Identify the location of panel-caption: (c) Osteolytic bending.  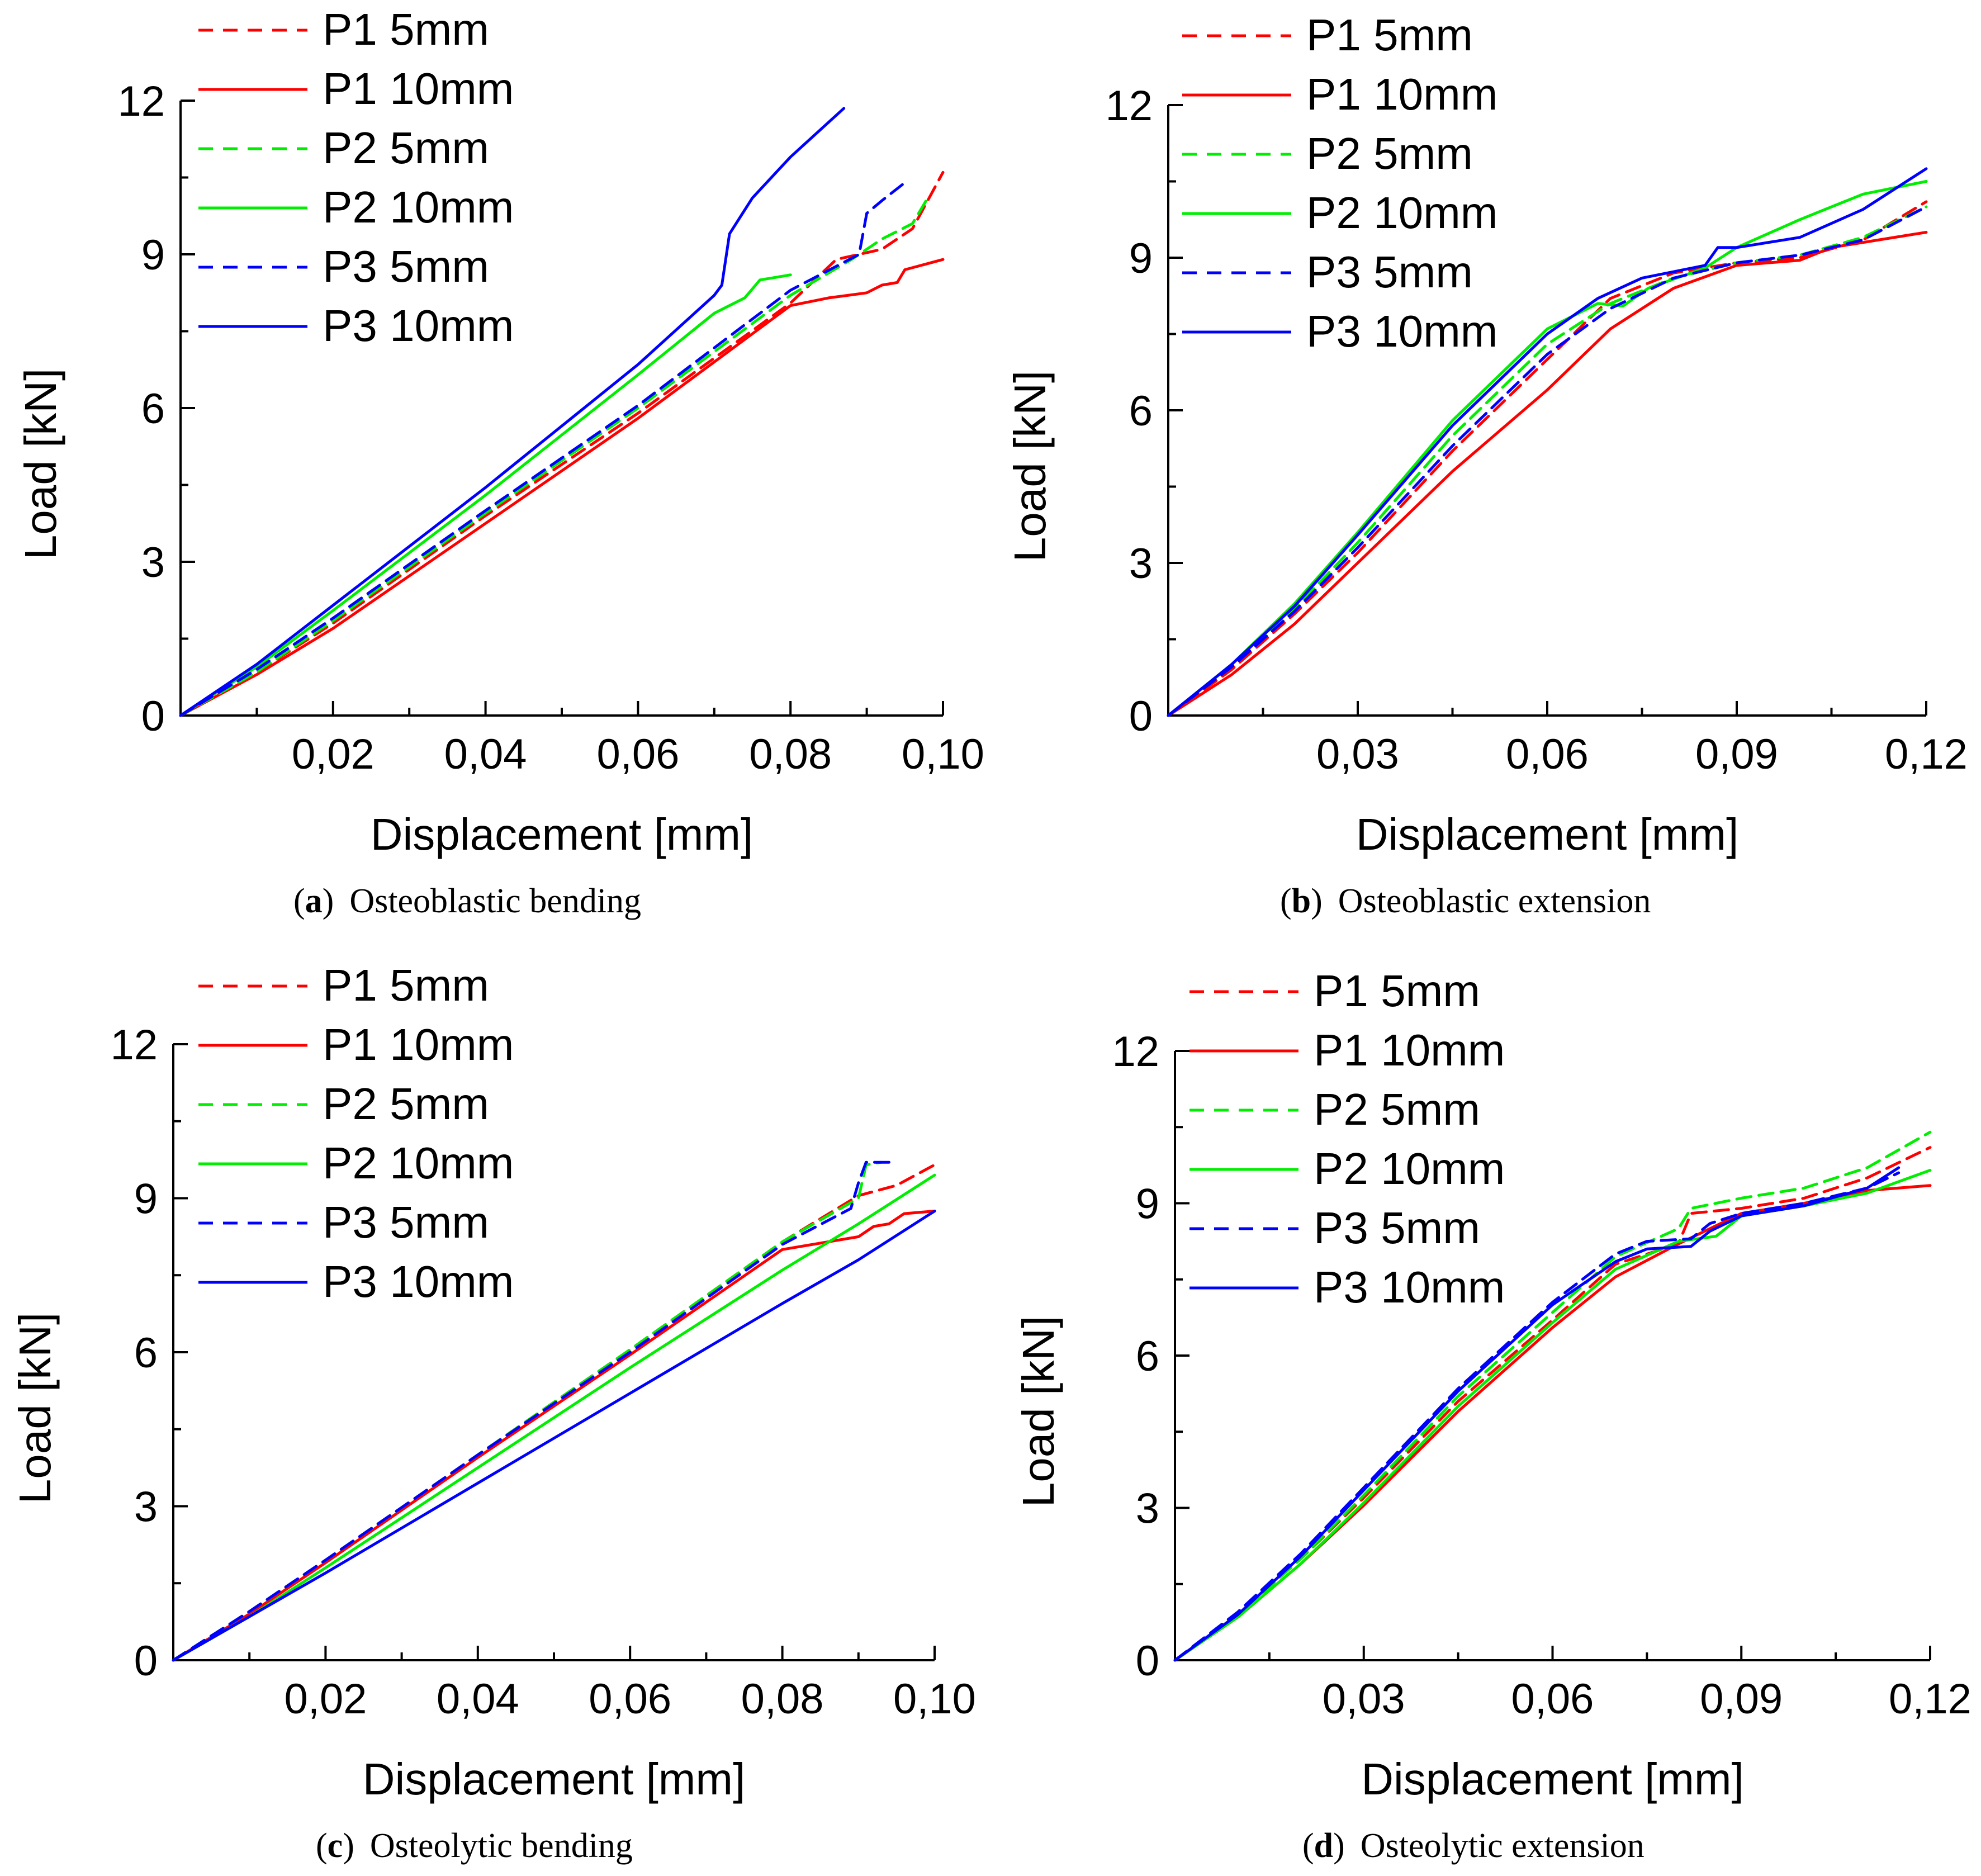
(475, 1846).